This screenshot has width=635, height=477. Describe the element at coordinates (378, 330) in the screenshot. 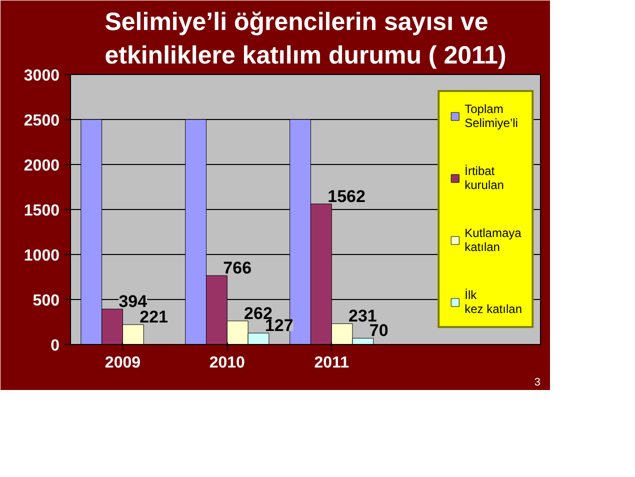

I see `data-label: 70` at that location.